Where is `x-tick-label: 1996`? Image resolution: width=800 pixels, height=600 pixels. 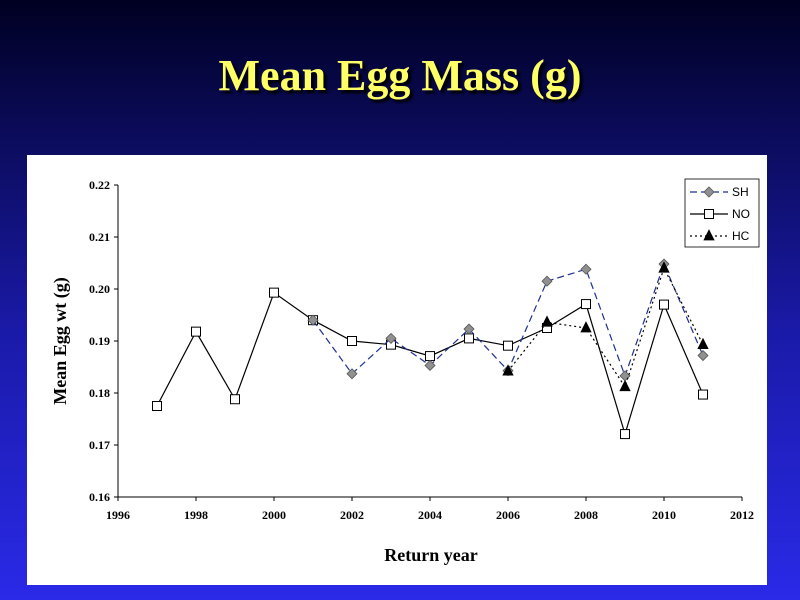 x-tick-label: 1996 is located at coordinates (118, 515).